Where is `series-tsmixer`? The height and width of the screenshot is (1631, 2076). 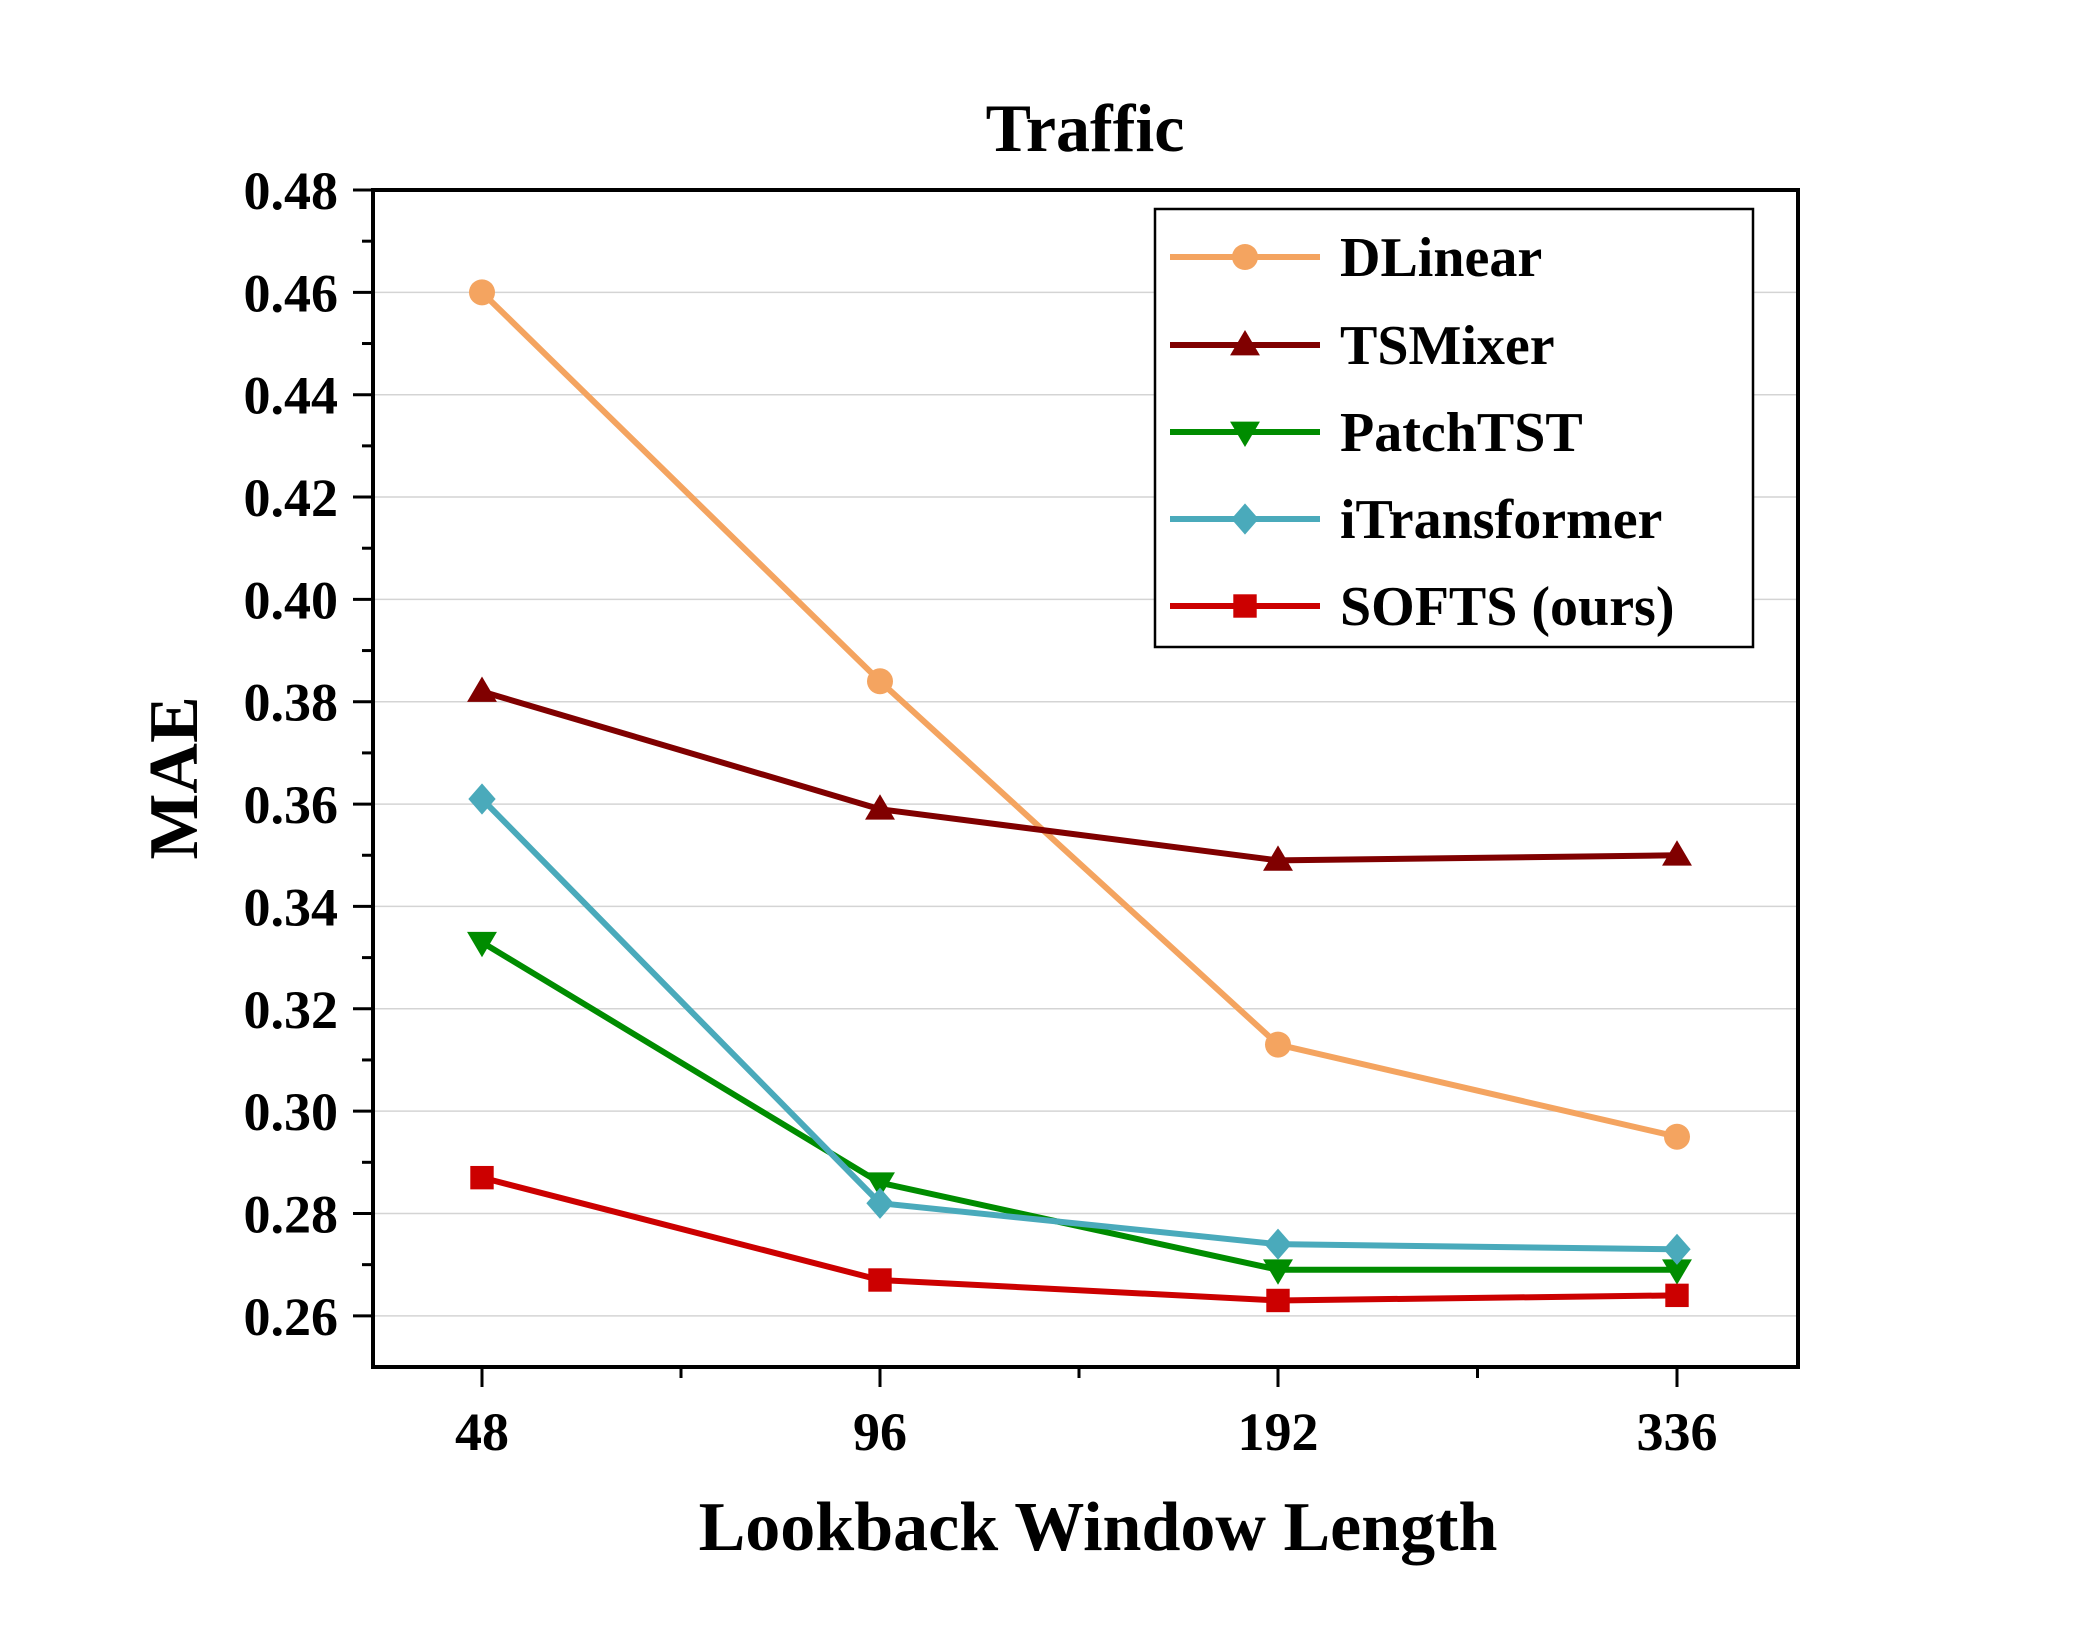
series-tsmixer is located at coordinates (1079, 773).